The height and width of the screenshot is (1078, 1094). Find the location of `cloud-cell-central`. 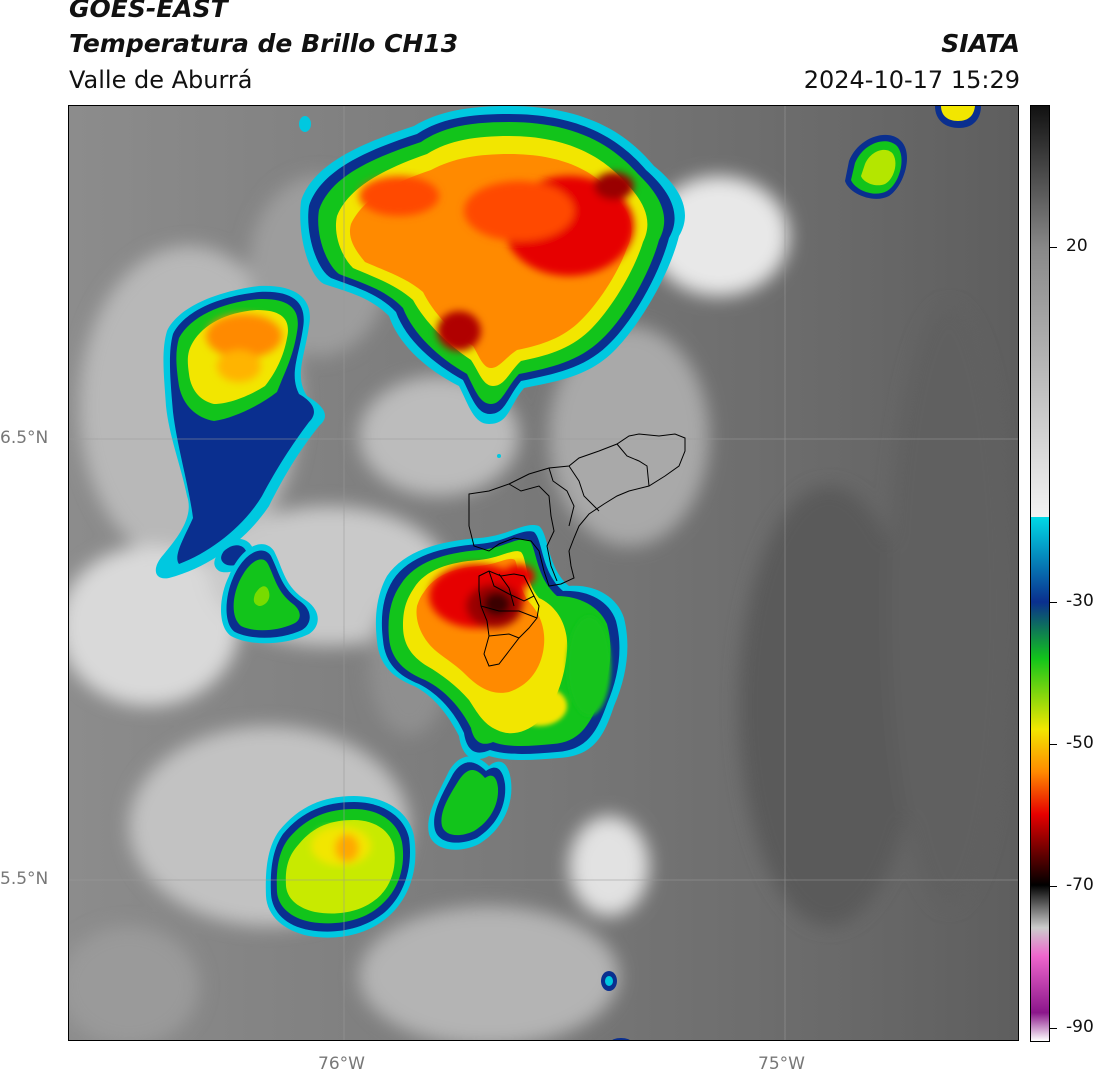

cloud-cell-central is located at coordinates (501, 642).